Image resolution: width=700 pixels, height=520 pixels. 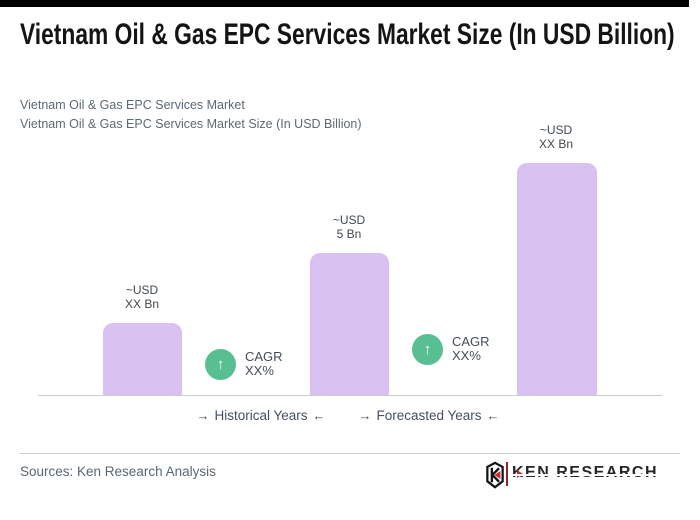 What do you see at coordinates (142, 304) in the screenshot?
I see `bar1-label-line2: XX Bn` at bounding box center [142, 304].